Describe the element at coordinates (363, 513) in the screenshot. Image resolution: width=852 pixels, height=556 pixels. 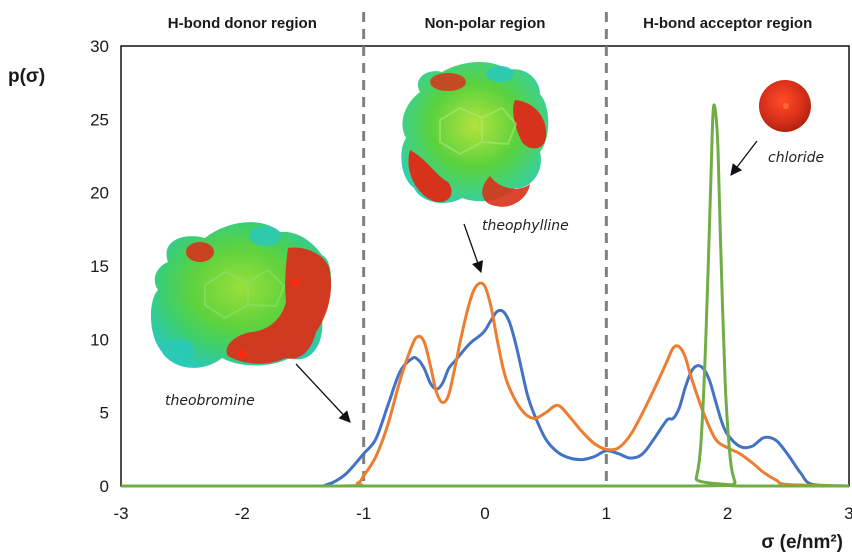
I see `x-tick-label-2: -1` at that location.